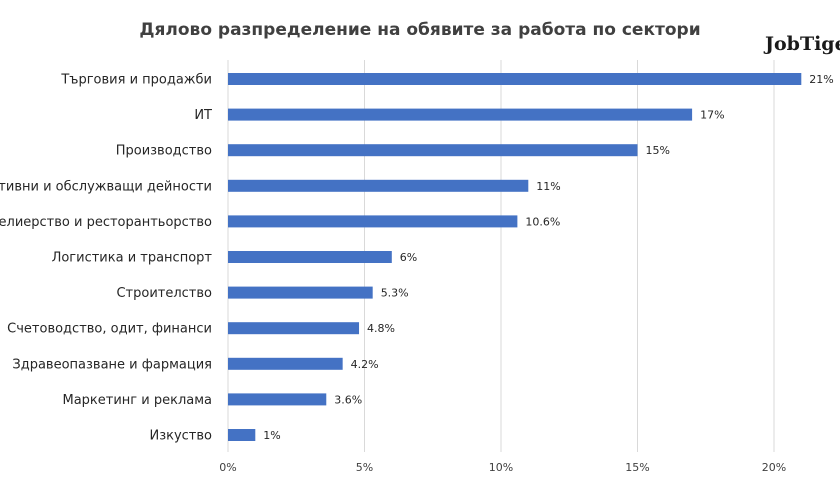 The width and height of the screenshot is (840, 500). What do you see at coordinates (227, 467) in the screenshot?
I see `x-tick-label: 0%` at bounding box center [227, 467].